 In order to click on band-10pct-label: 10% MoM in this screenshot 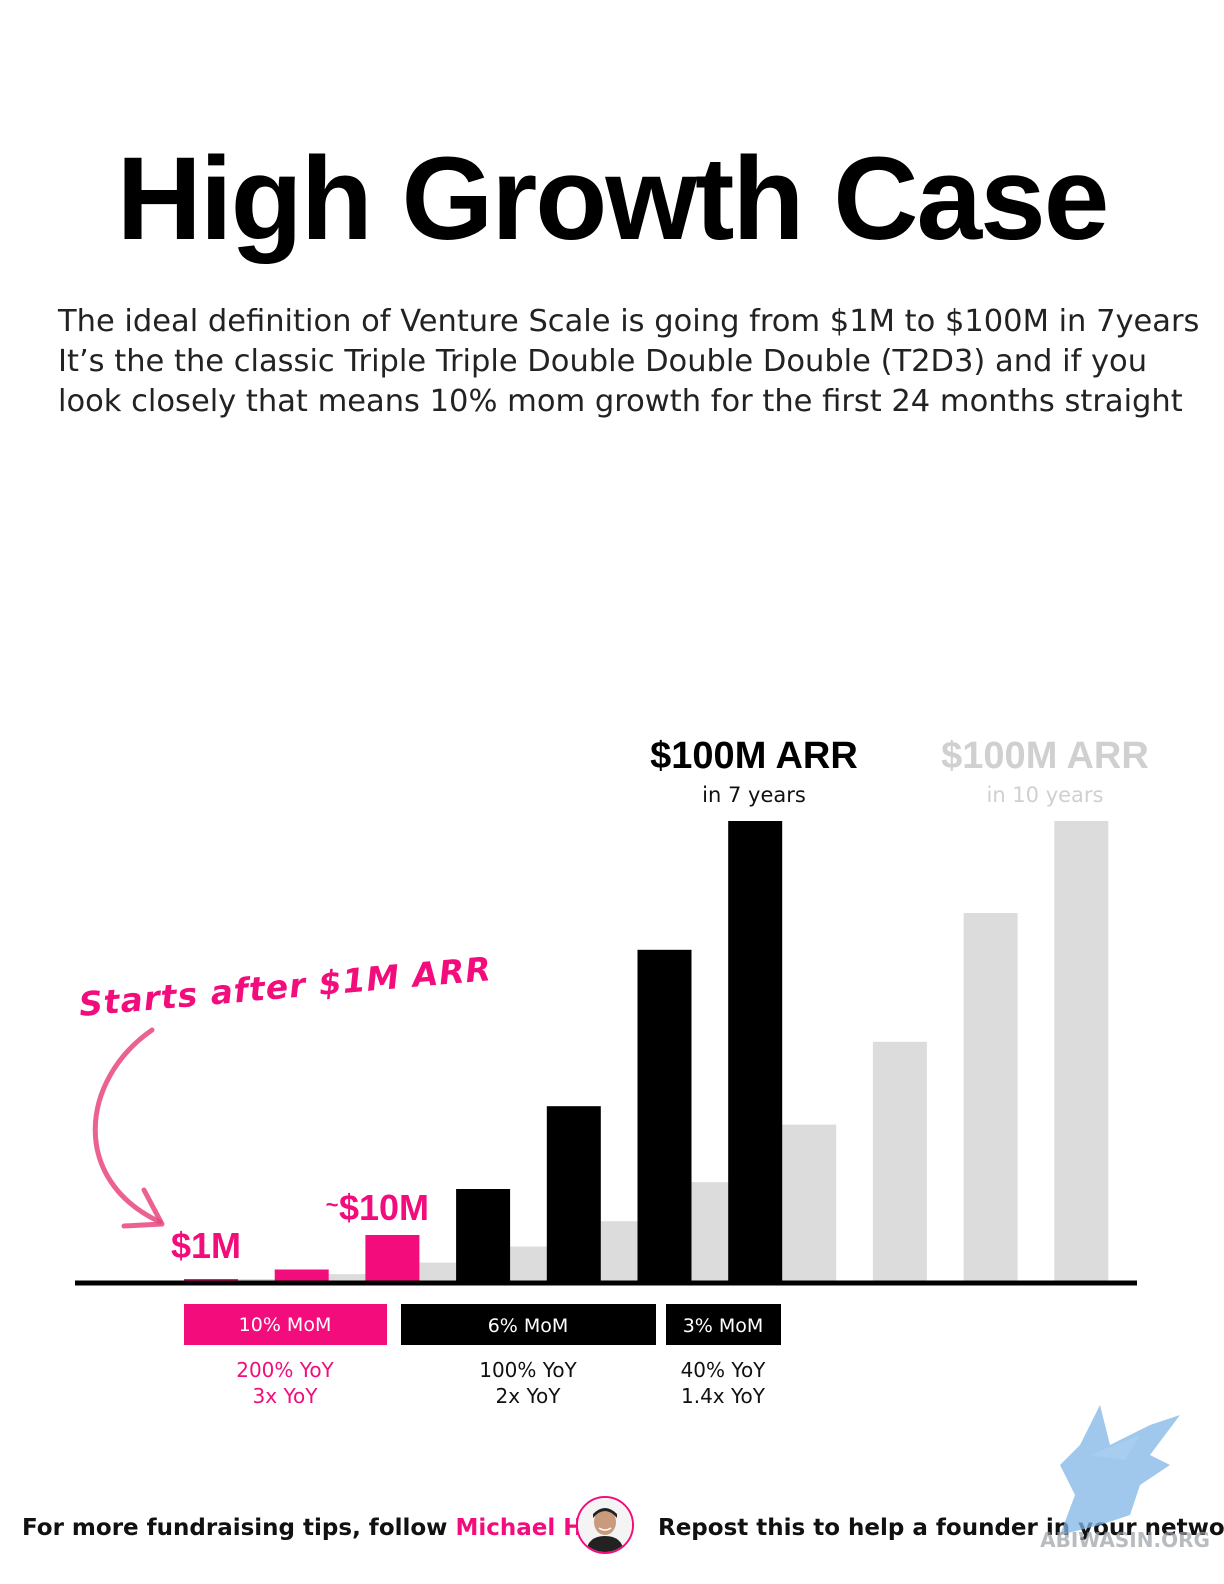, I will do `click(285, 1325)`.